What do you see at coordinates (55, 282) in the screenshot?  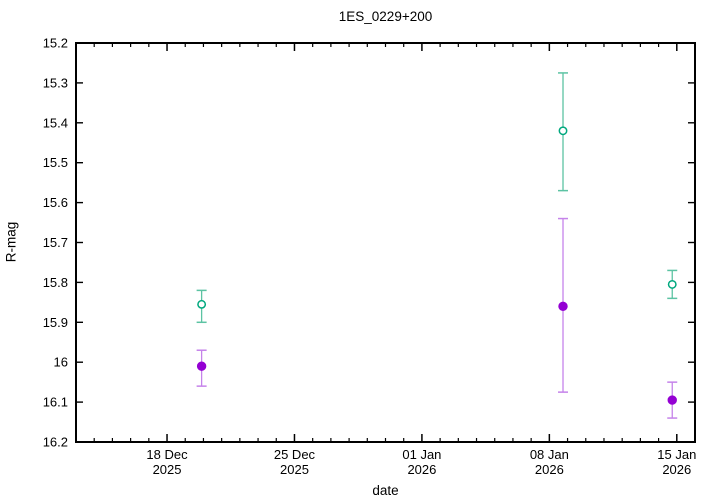 I see `y-tick-label: 15.8` at bounding box center [55, 282].